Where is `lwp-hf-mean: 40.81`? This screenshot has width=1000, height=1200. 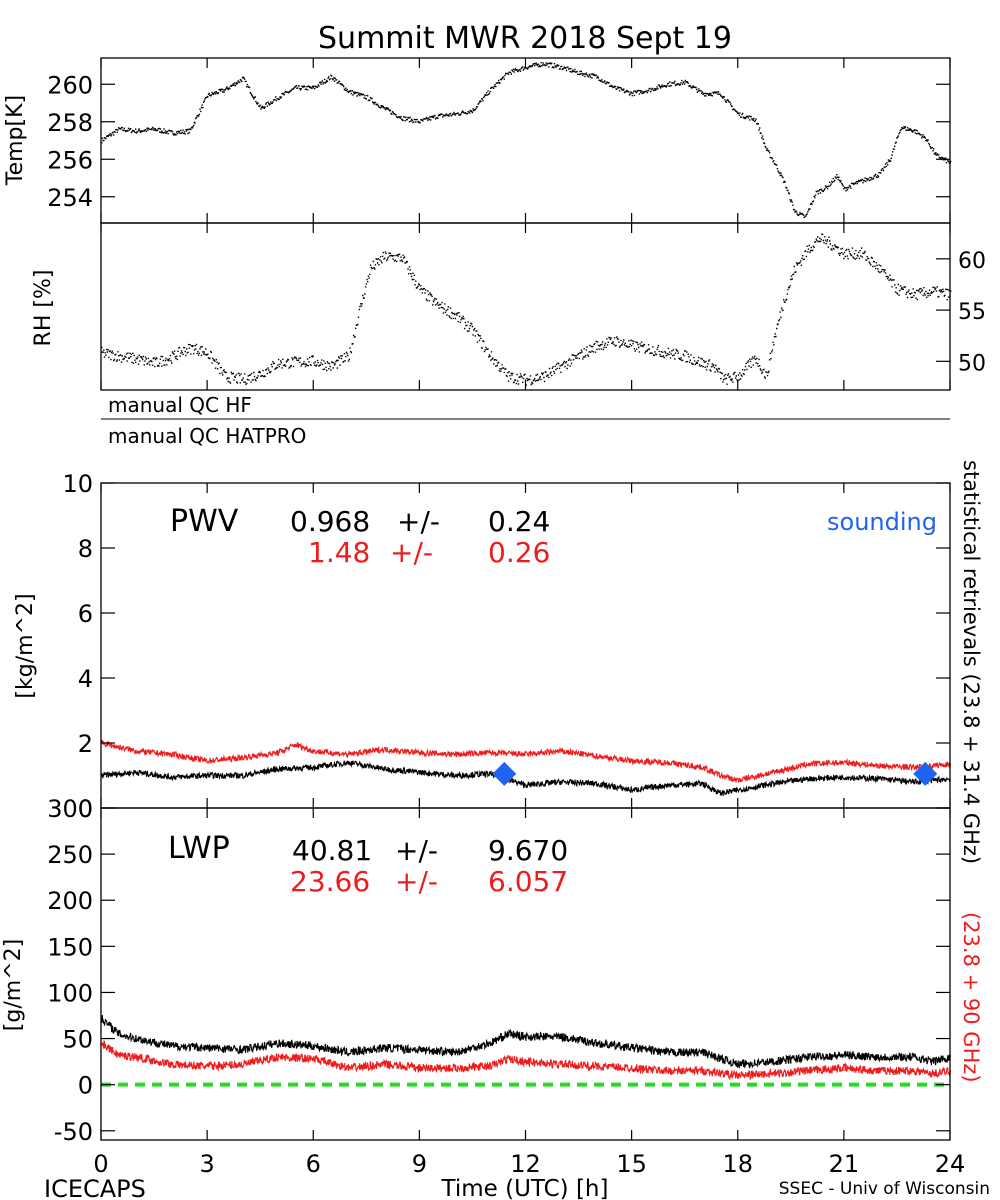 lwp-hf-mean: 40.81 is located at coordinates (332, 850).